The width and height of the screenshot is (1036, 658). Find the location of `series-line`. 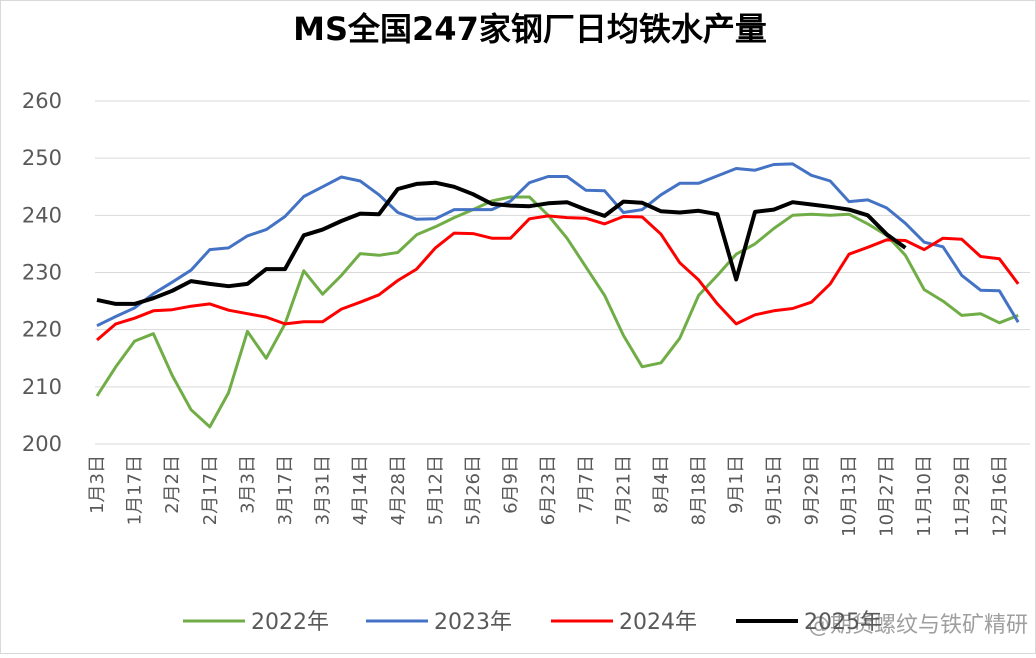

series-line is located at coordinates (501, 243).